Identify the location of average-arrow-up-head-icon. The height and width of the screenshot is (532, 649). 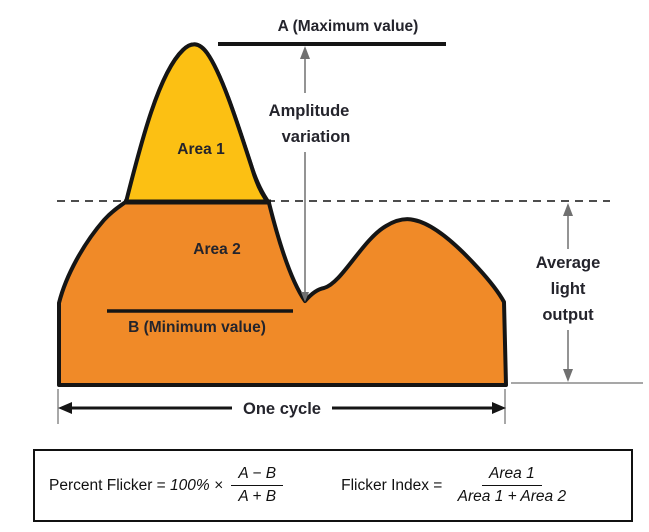
(568, 209).